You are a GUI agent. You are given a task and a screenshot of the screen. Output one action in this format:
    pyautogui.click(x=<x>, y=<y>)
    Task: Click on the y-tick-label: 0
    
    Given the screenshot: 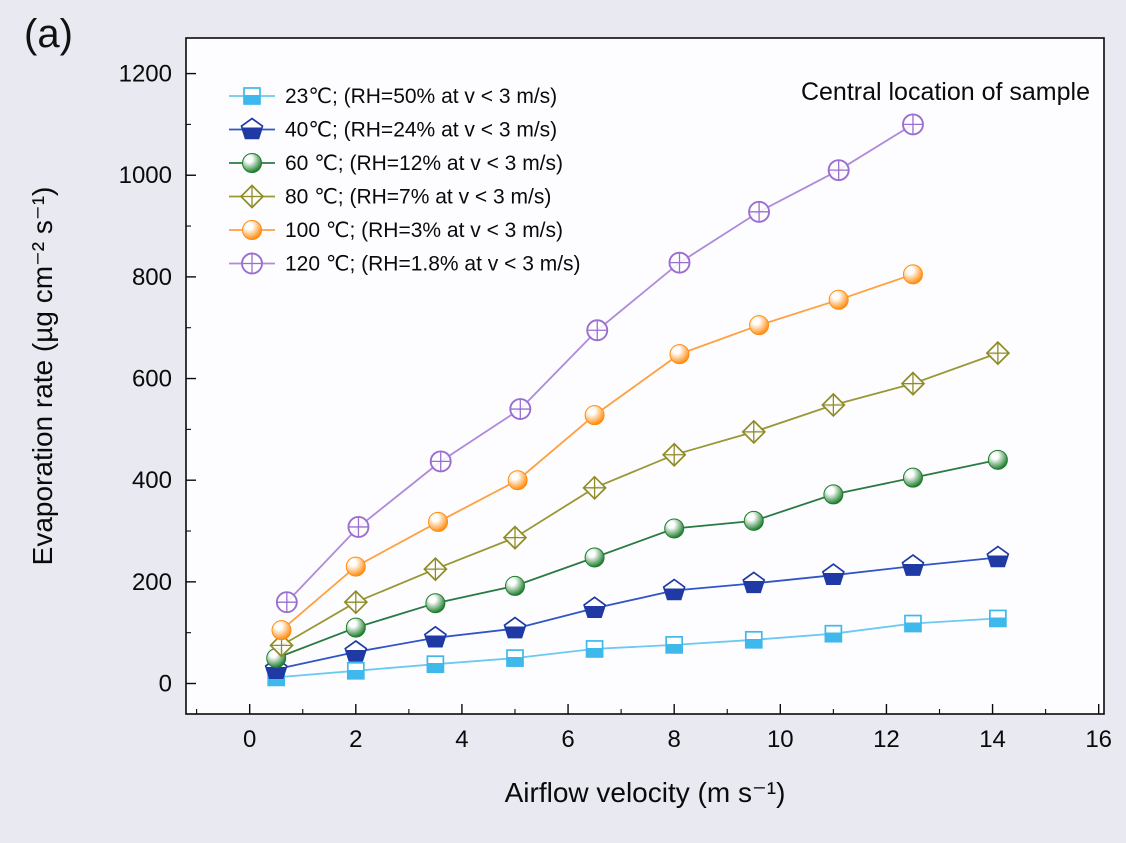 What is the action you would take?
    pyautogui.click(x=165, y=684)
    